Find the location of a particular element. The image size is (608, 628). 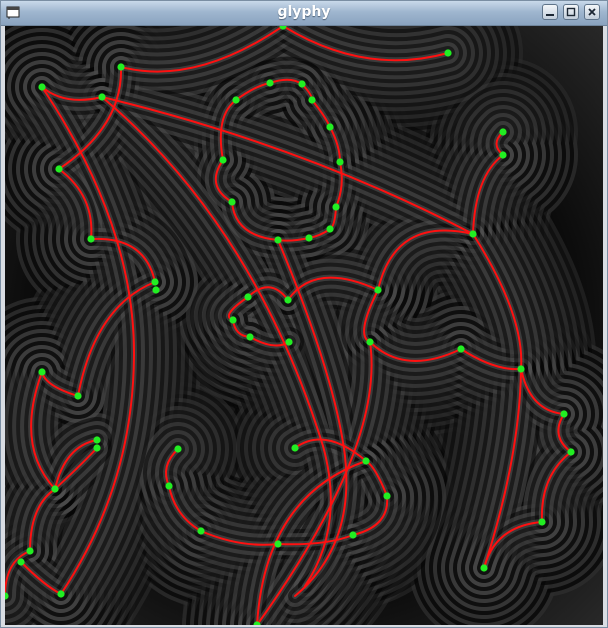

window-title: glyphy is located at coordinates (304, 12).